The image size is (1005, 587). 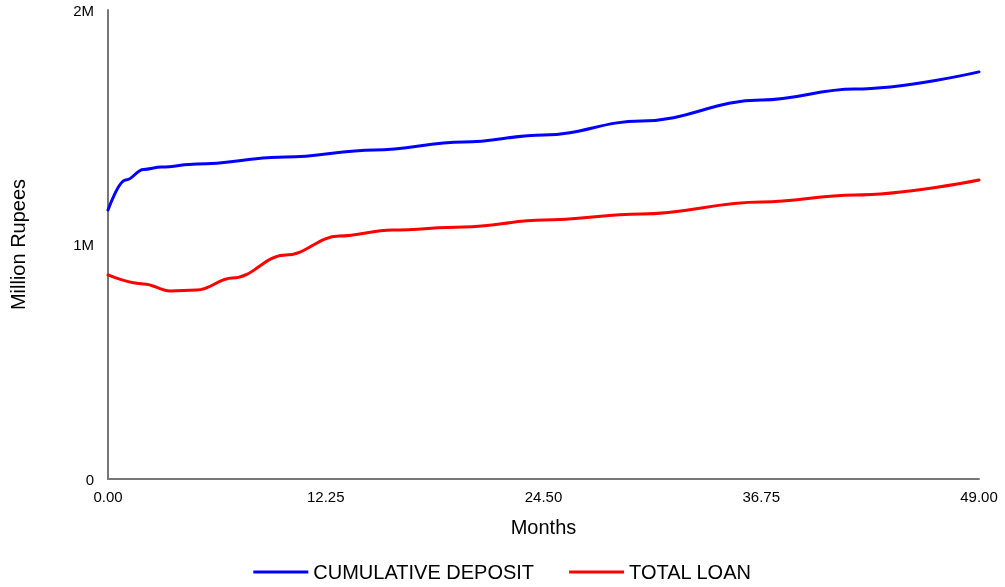 What do you see at coordinates (89, 479) in the screenshot?
I see `y-tick-label: 0` at bounding box center [89, 479].